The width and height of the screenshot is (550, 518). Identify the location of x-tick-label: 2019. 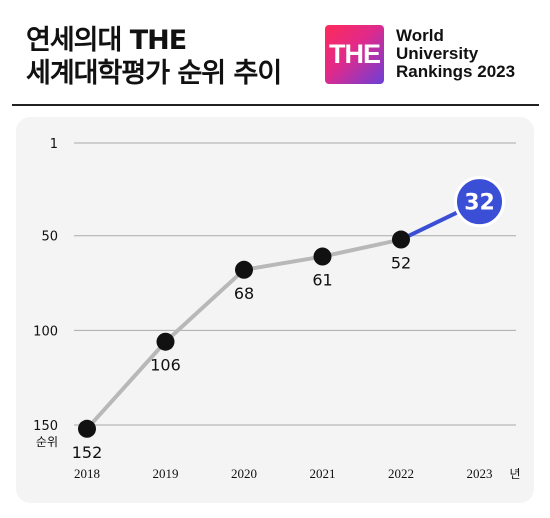
(166, 473).